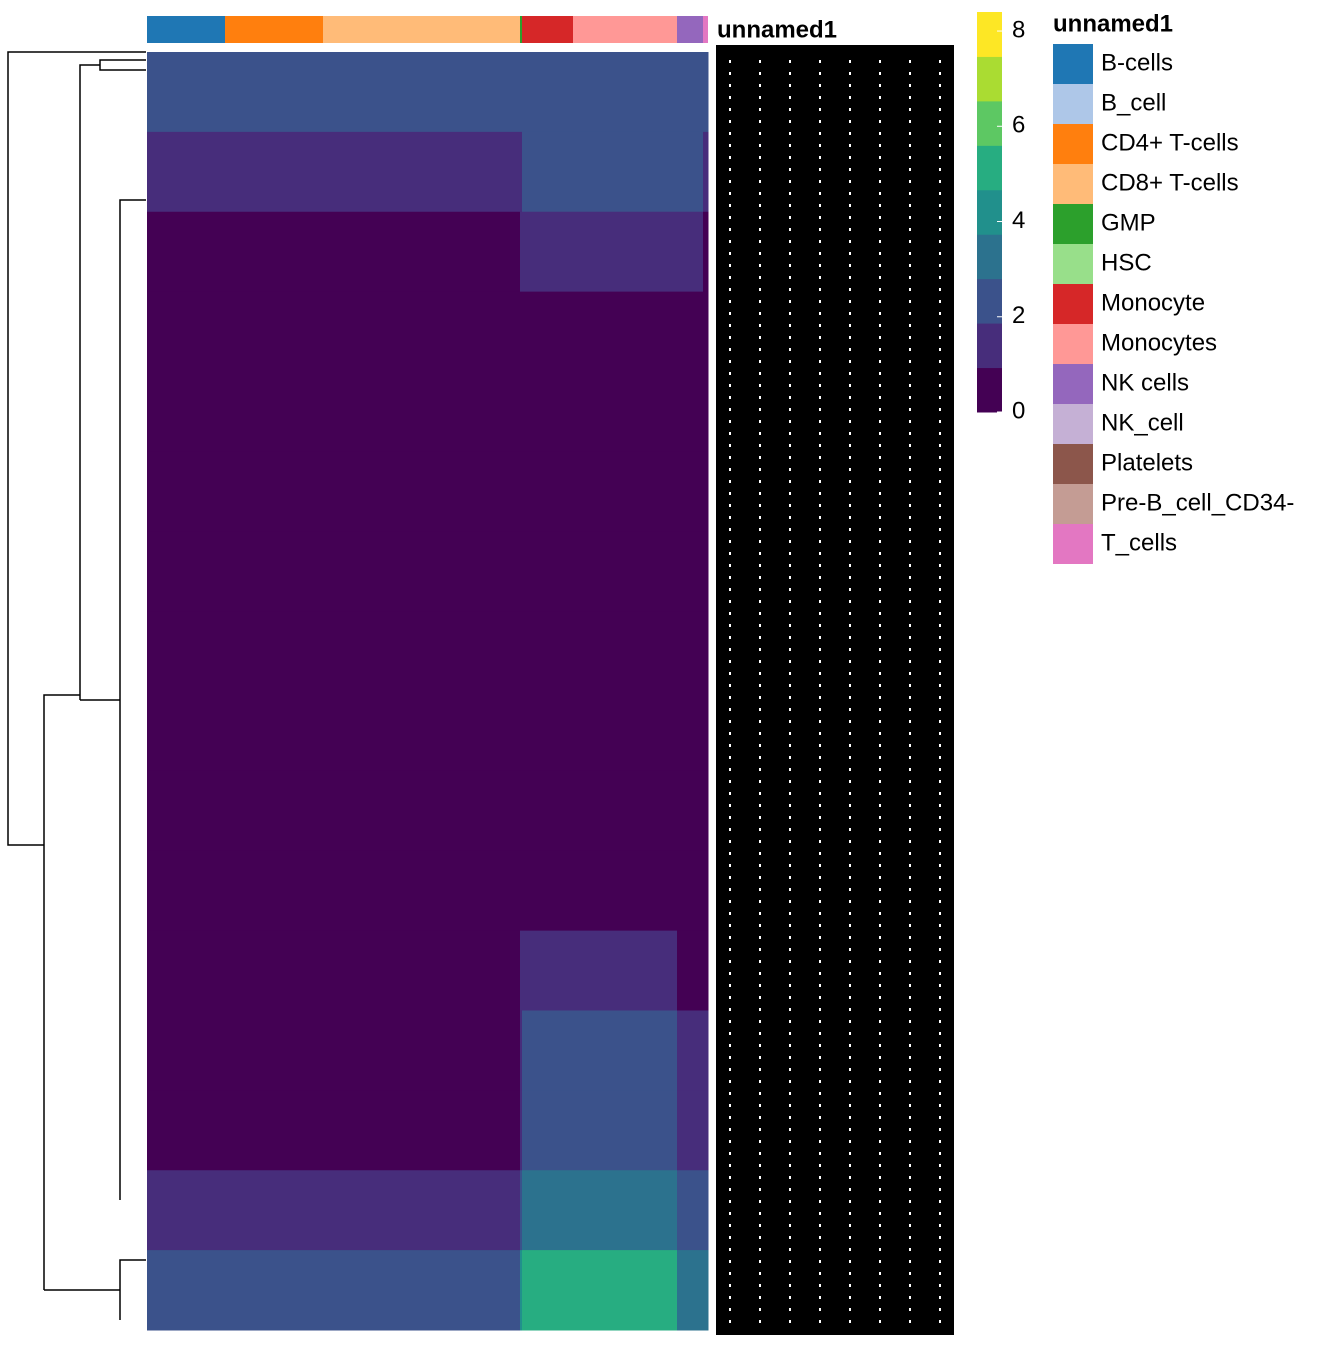  I want to click on legend-label: HSC, so click(1126, 262).